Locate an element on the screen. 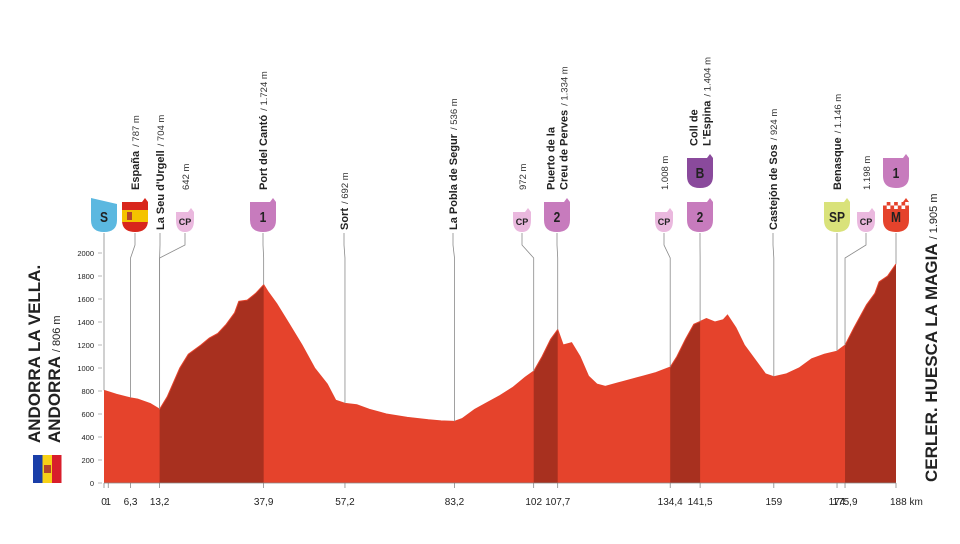 The image size is (960, 544). badge: B is located at coordinates (700, 171).